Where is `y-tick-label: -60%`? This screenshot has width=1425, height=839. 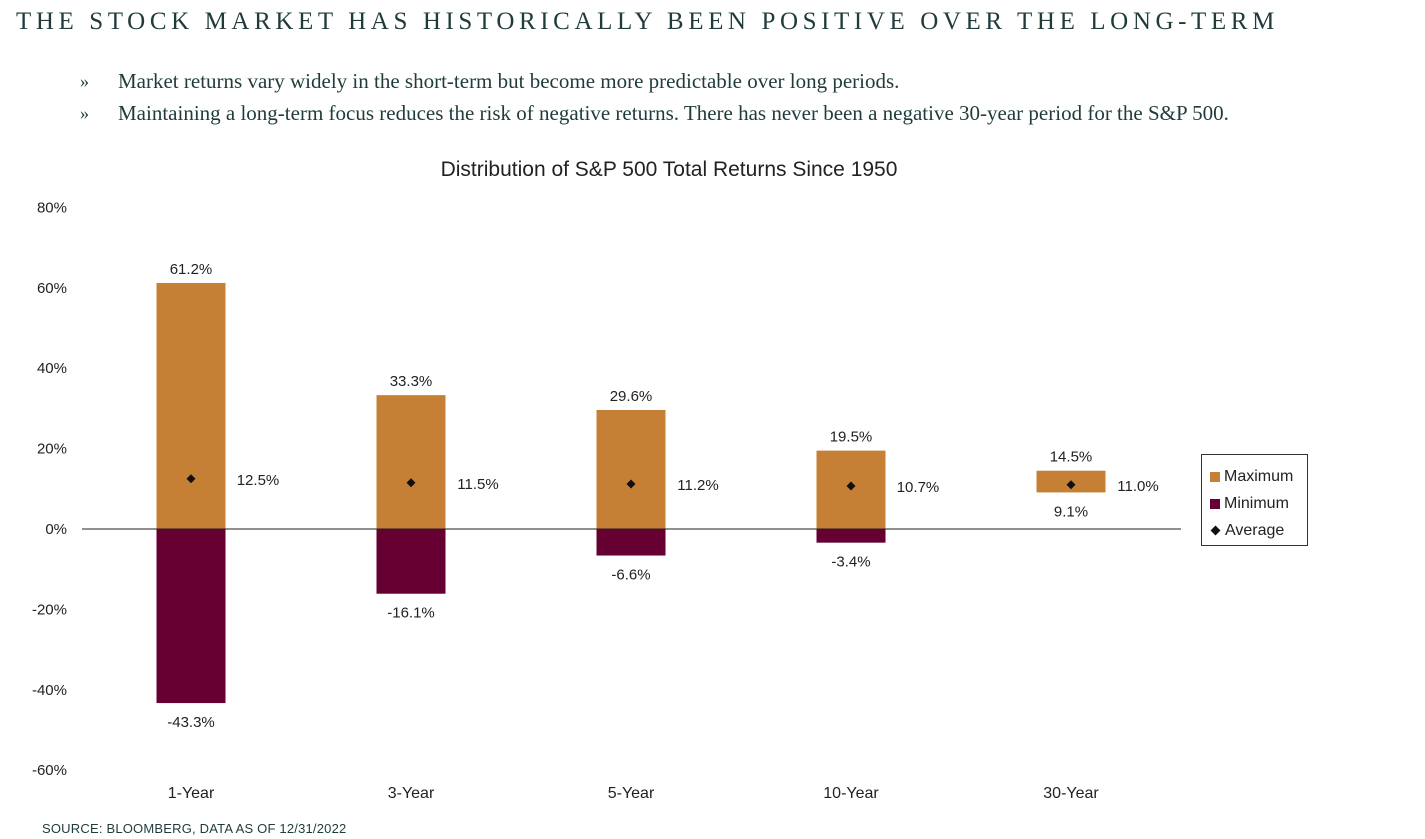
y-tick-label: -60% is located at coordinates (49, 770).